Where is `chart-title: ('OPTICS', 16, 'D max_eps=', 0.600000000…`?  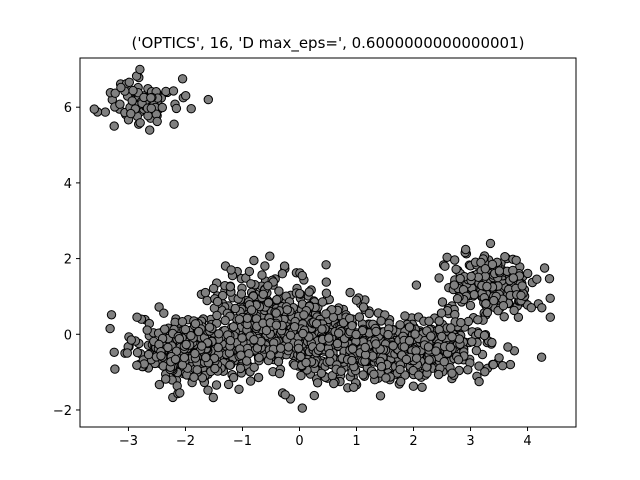 chart-title: ('OPTICS', 16, 'D max_eps=', 0.600000000… is located at coordinates (328, 43).